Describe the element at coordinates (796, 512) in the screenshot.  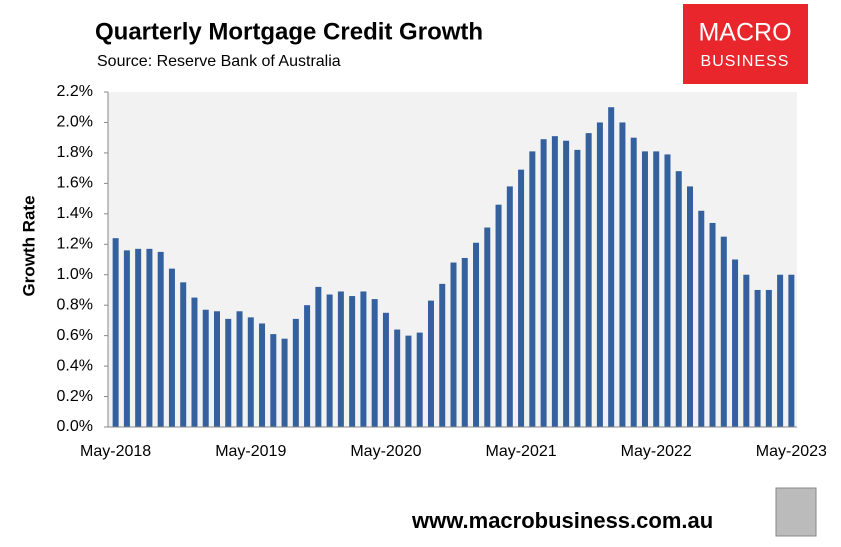
I see `wolf-icon` at that location.